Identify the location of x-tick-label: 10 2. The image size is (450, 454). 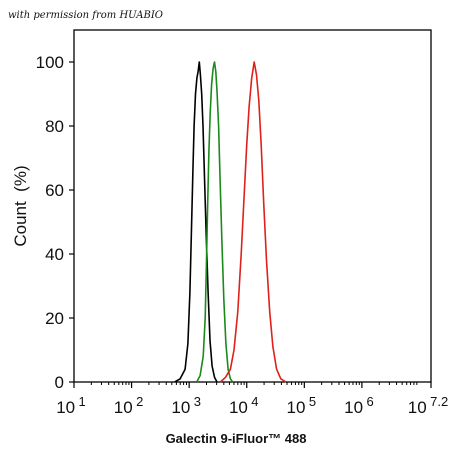
(129, 405).